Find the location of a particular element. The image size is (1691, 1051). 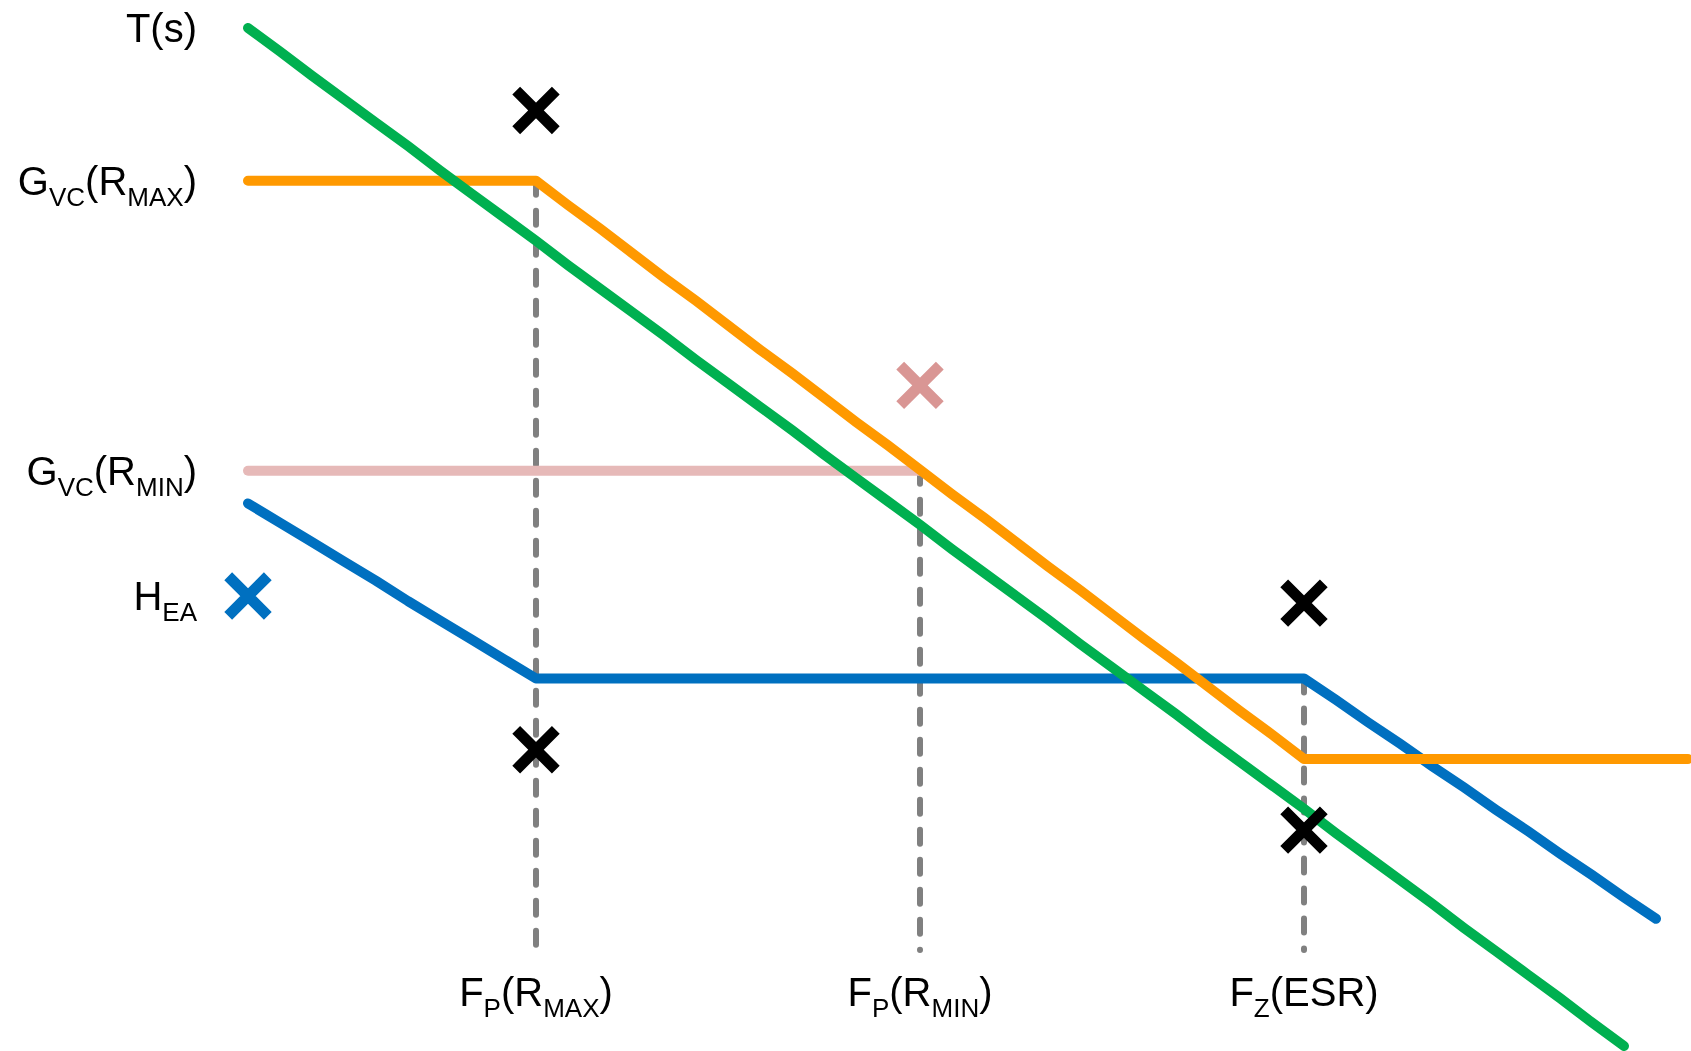

x-tick-label: F$_{P}$(R$_{MAX}$) is located at coordinates (536, 996).